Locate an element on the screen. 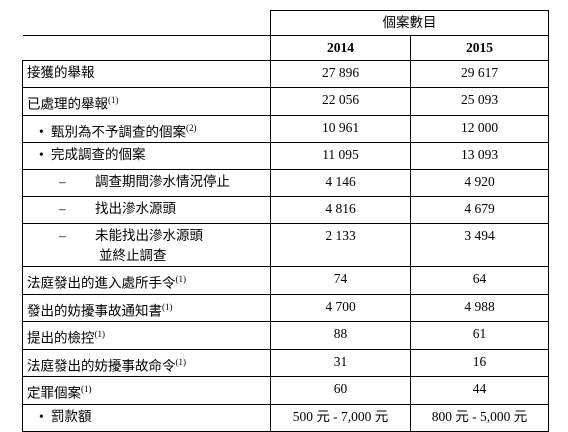  row-label: 接獲的舉報 is located at coordinates (146, 74).